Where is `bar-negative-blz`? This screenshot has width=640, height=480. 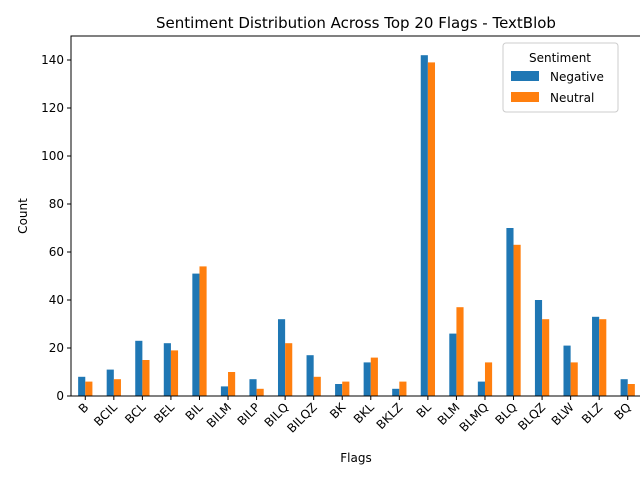
bar-negative-blz is located at coordinates (596, 356).